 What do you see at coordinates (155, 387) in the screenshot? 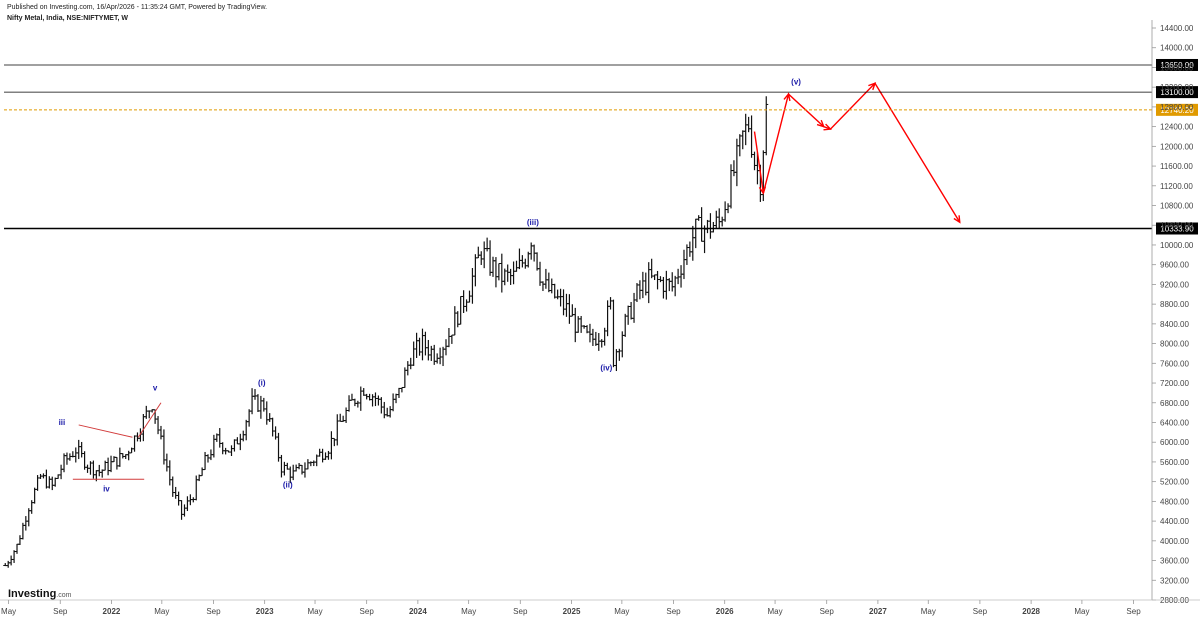
I see `wave-label: v` at bounding box center [155, 387].